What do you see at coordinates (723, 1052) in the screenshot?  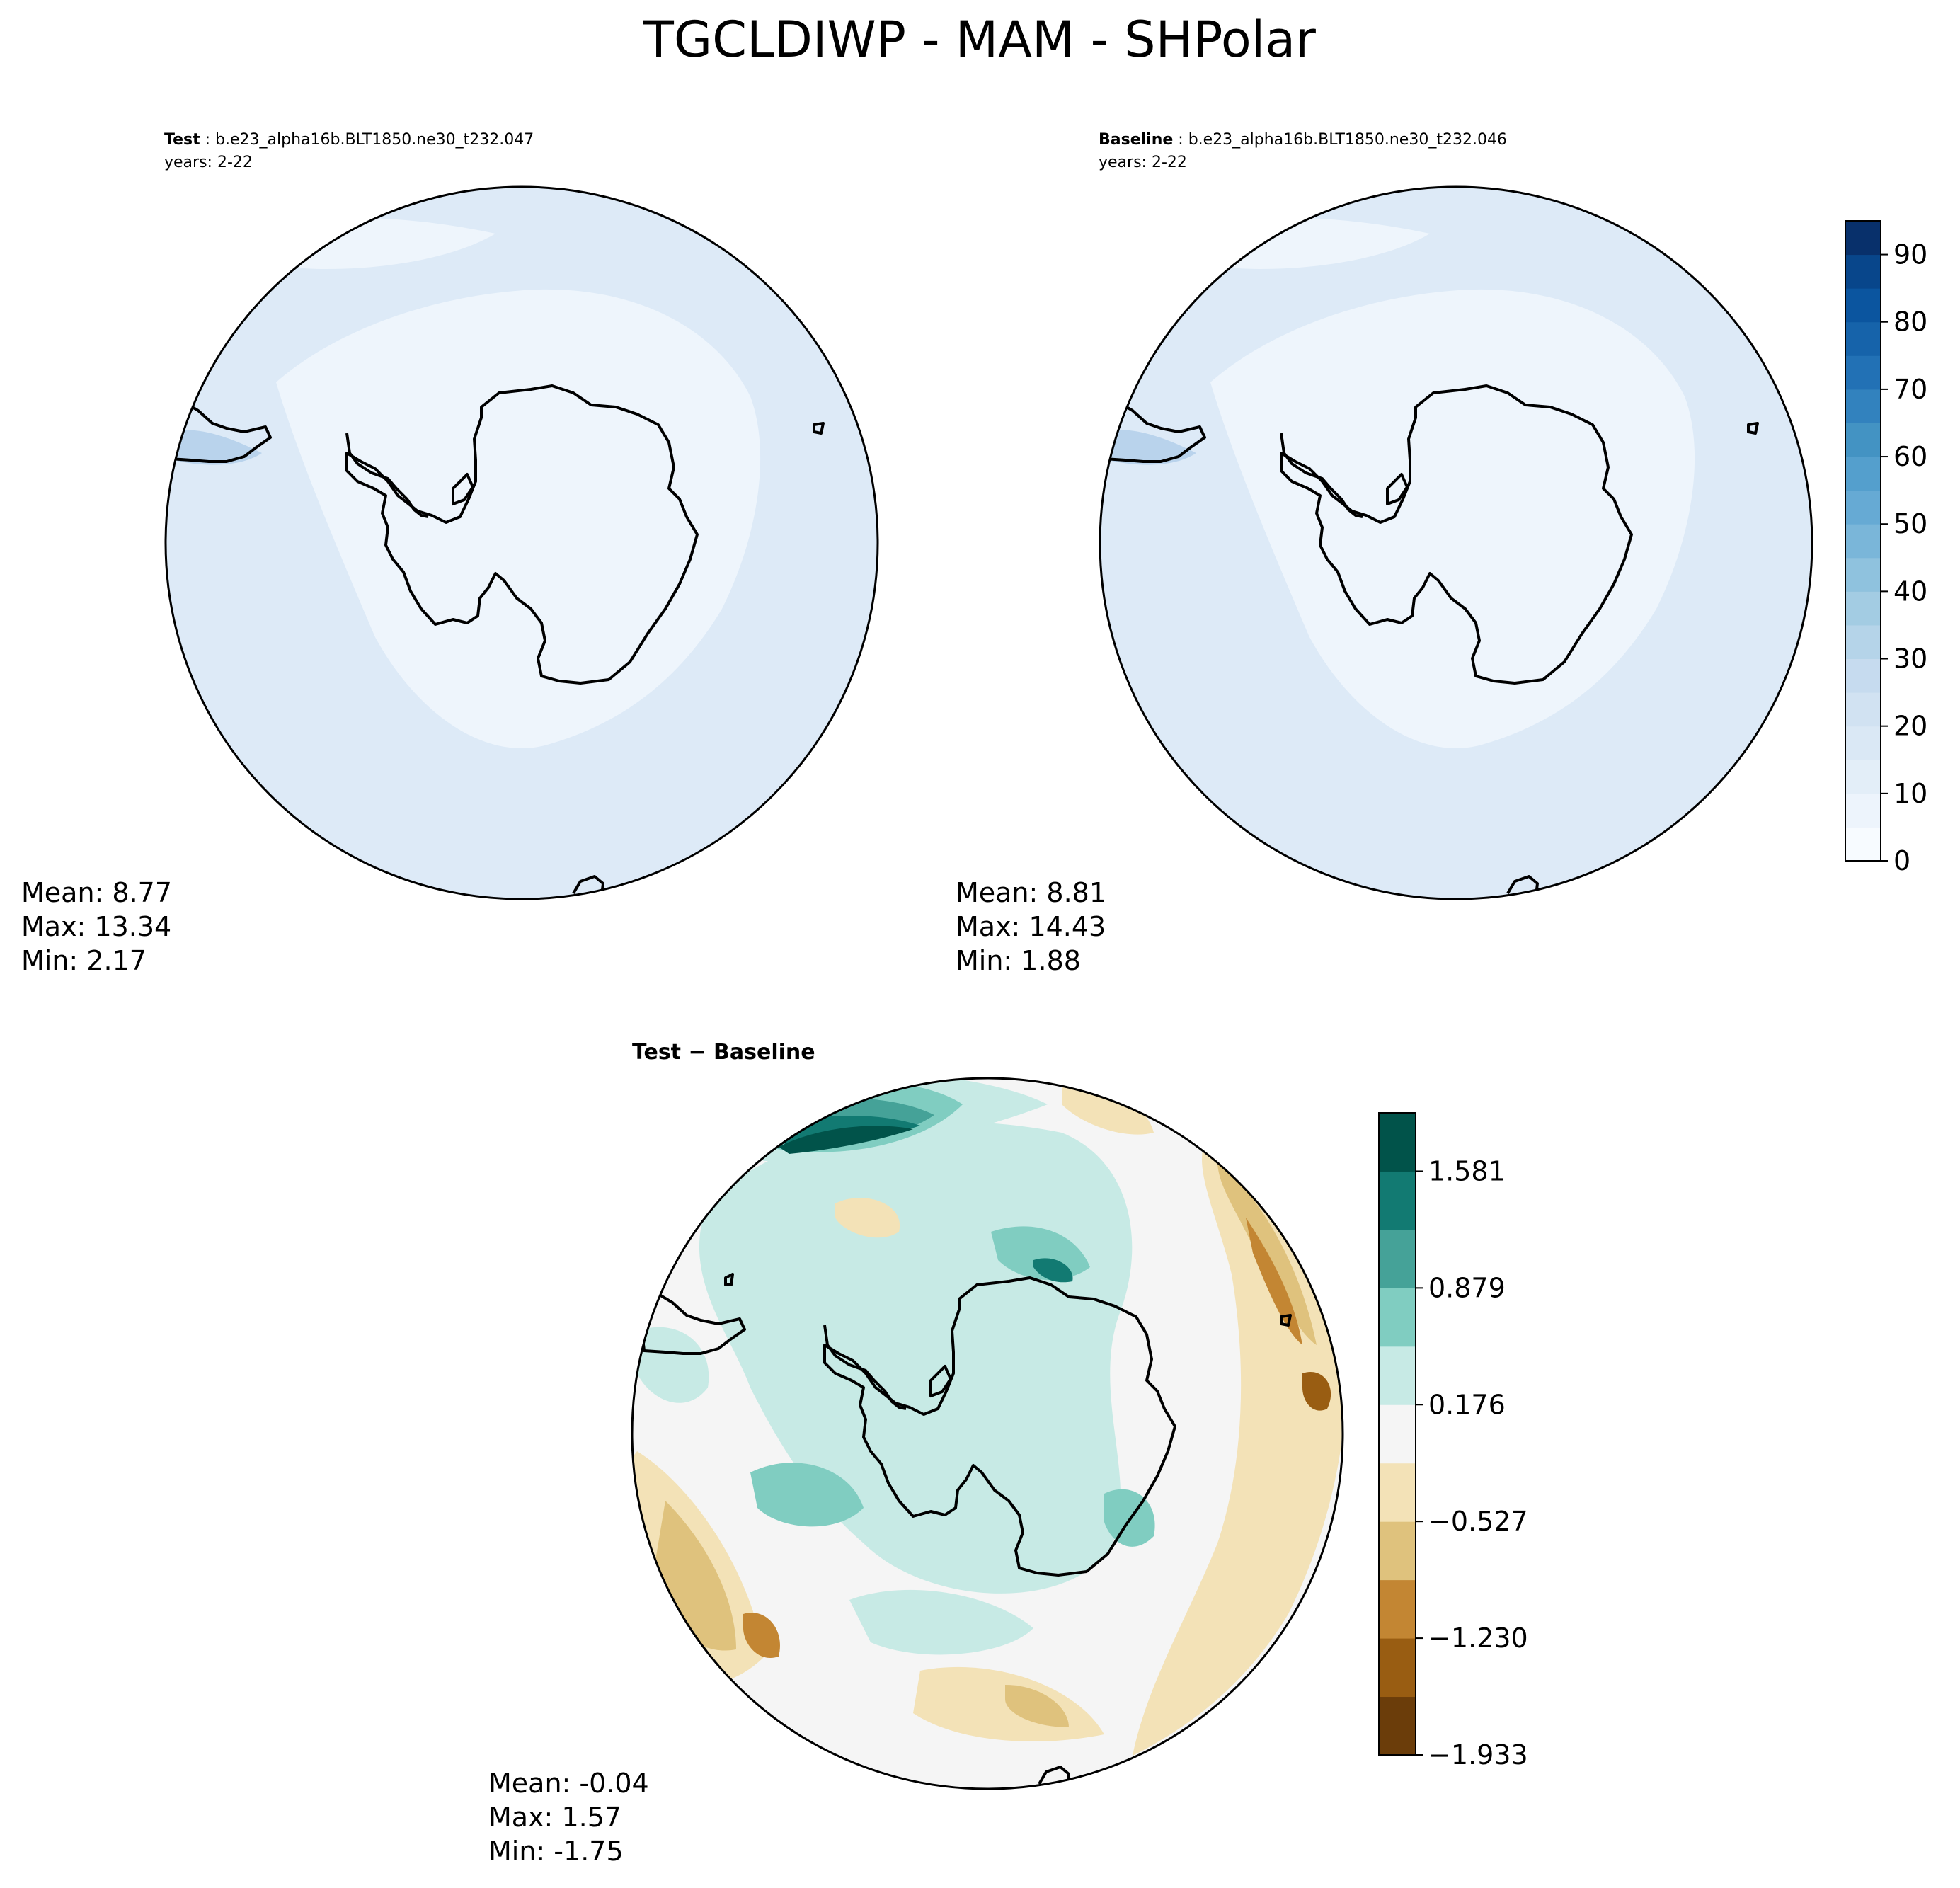 I see `difference-panel-label: Test − Baseline` at bounding box center [723, 1052].